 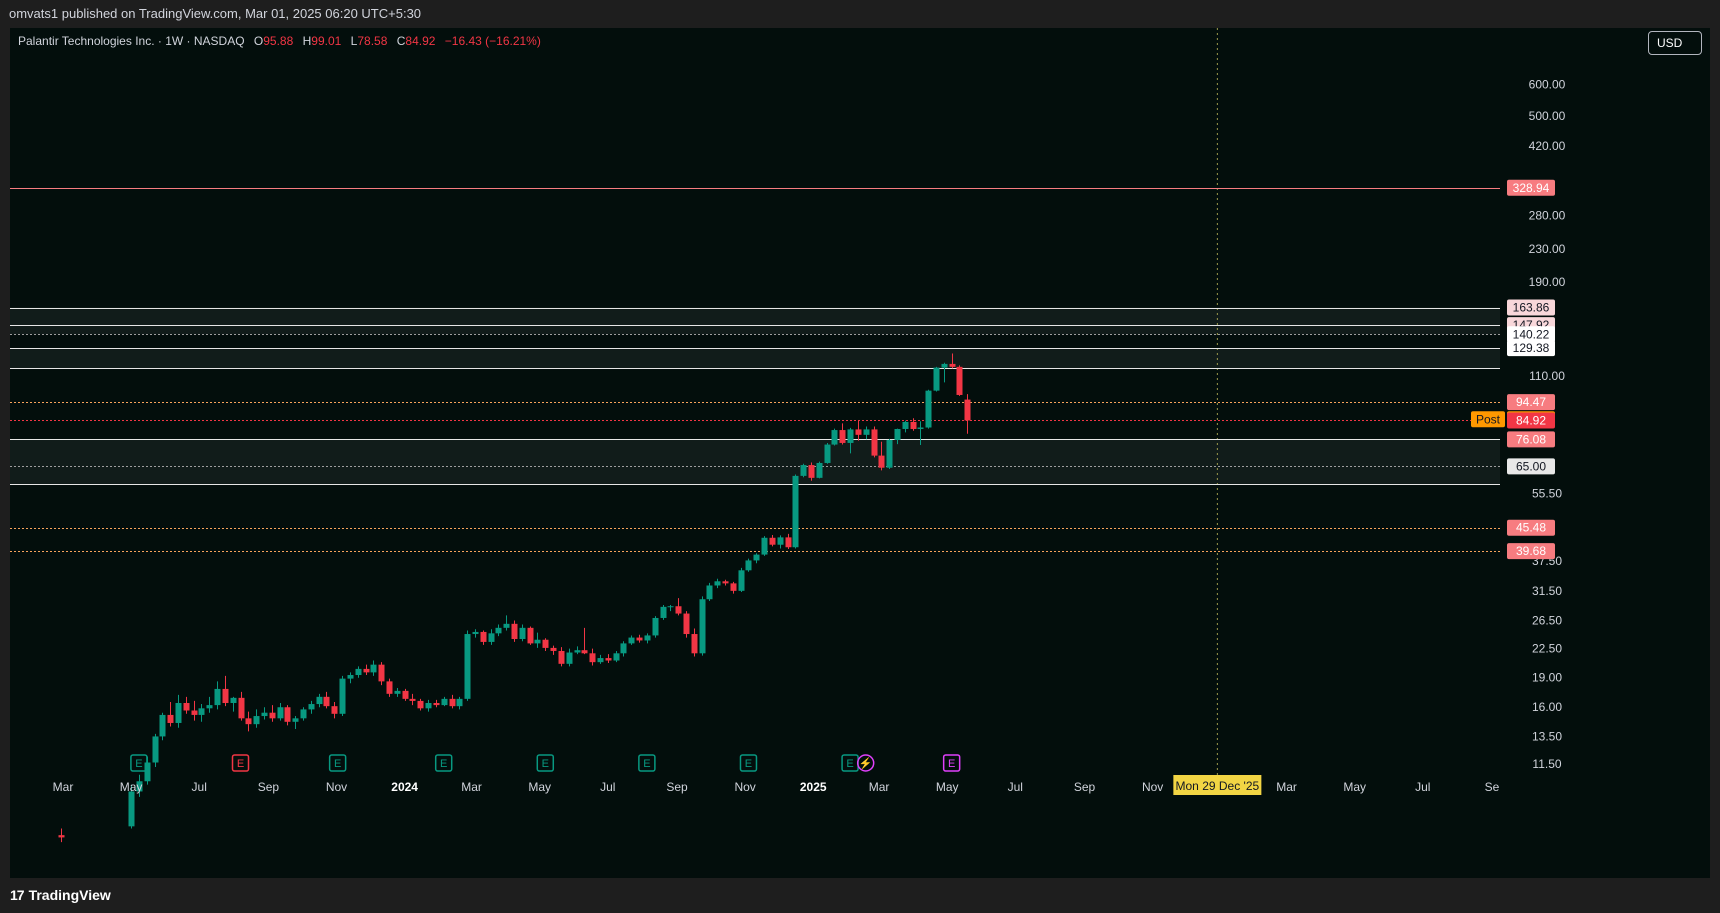 What do you see at coordinates (865, 763) in the screenshot?
I see `event-marker-icon` at bounding box center [865, 763].